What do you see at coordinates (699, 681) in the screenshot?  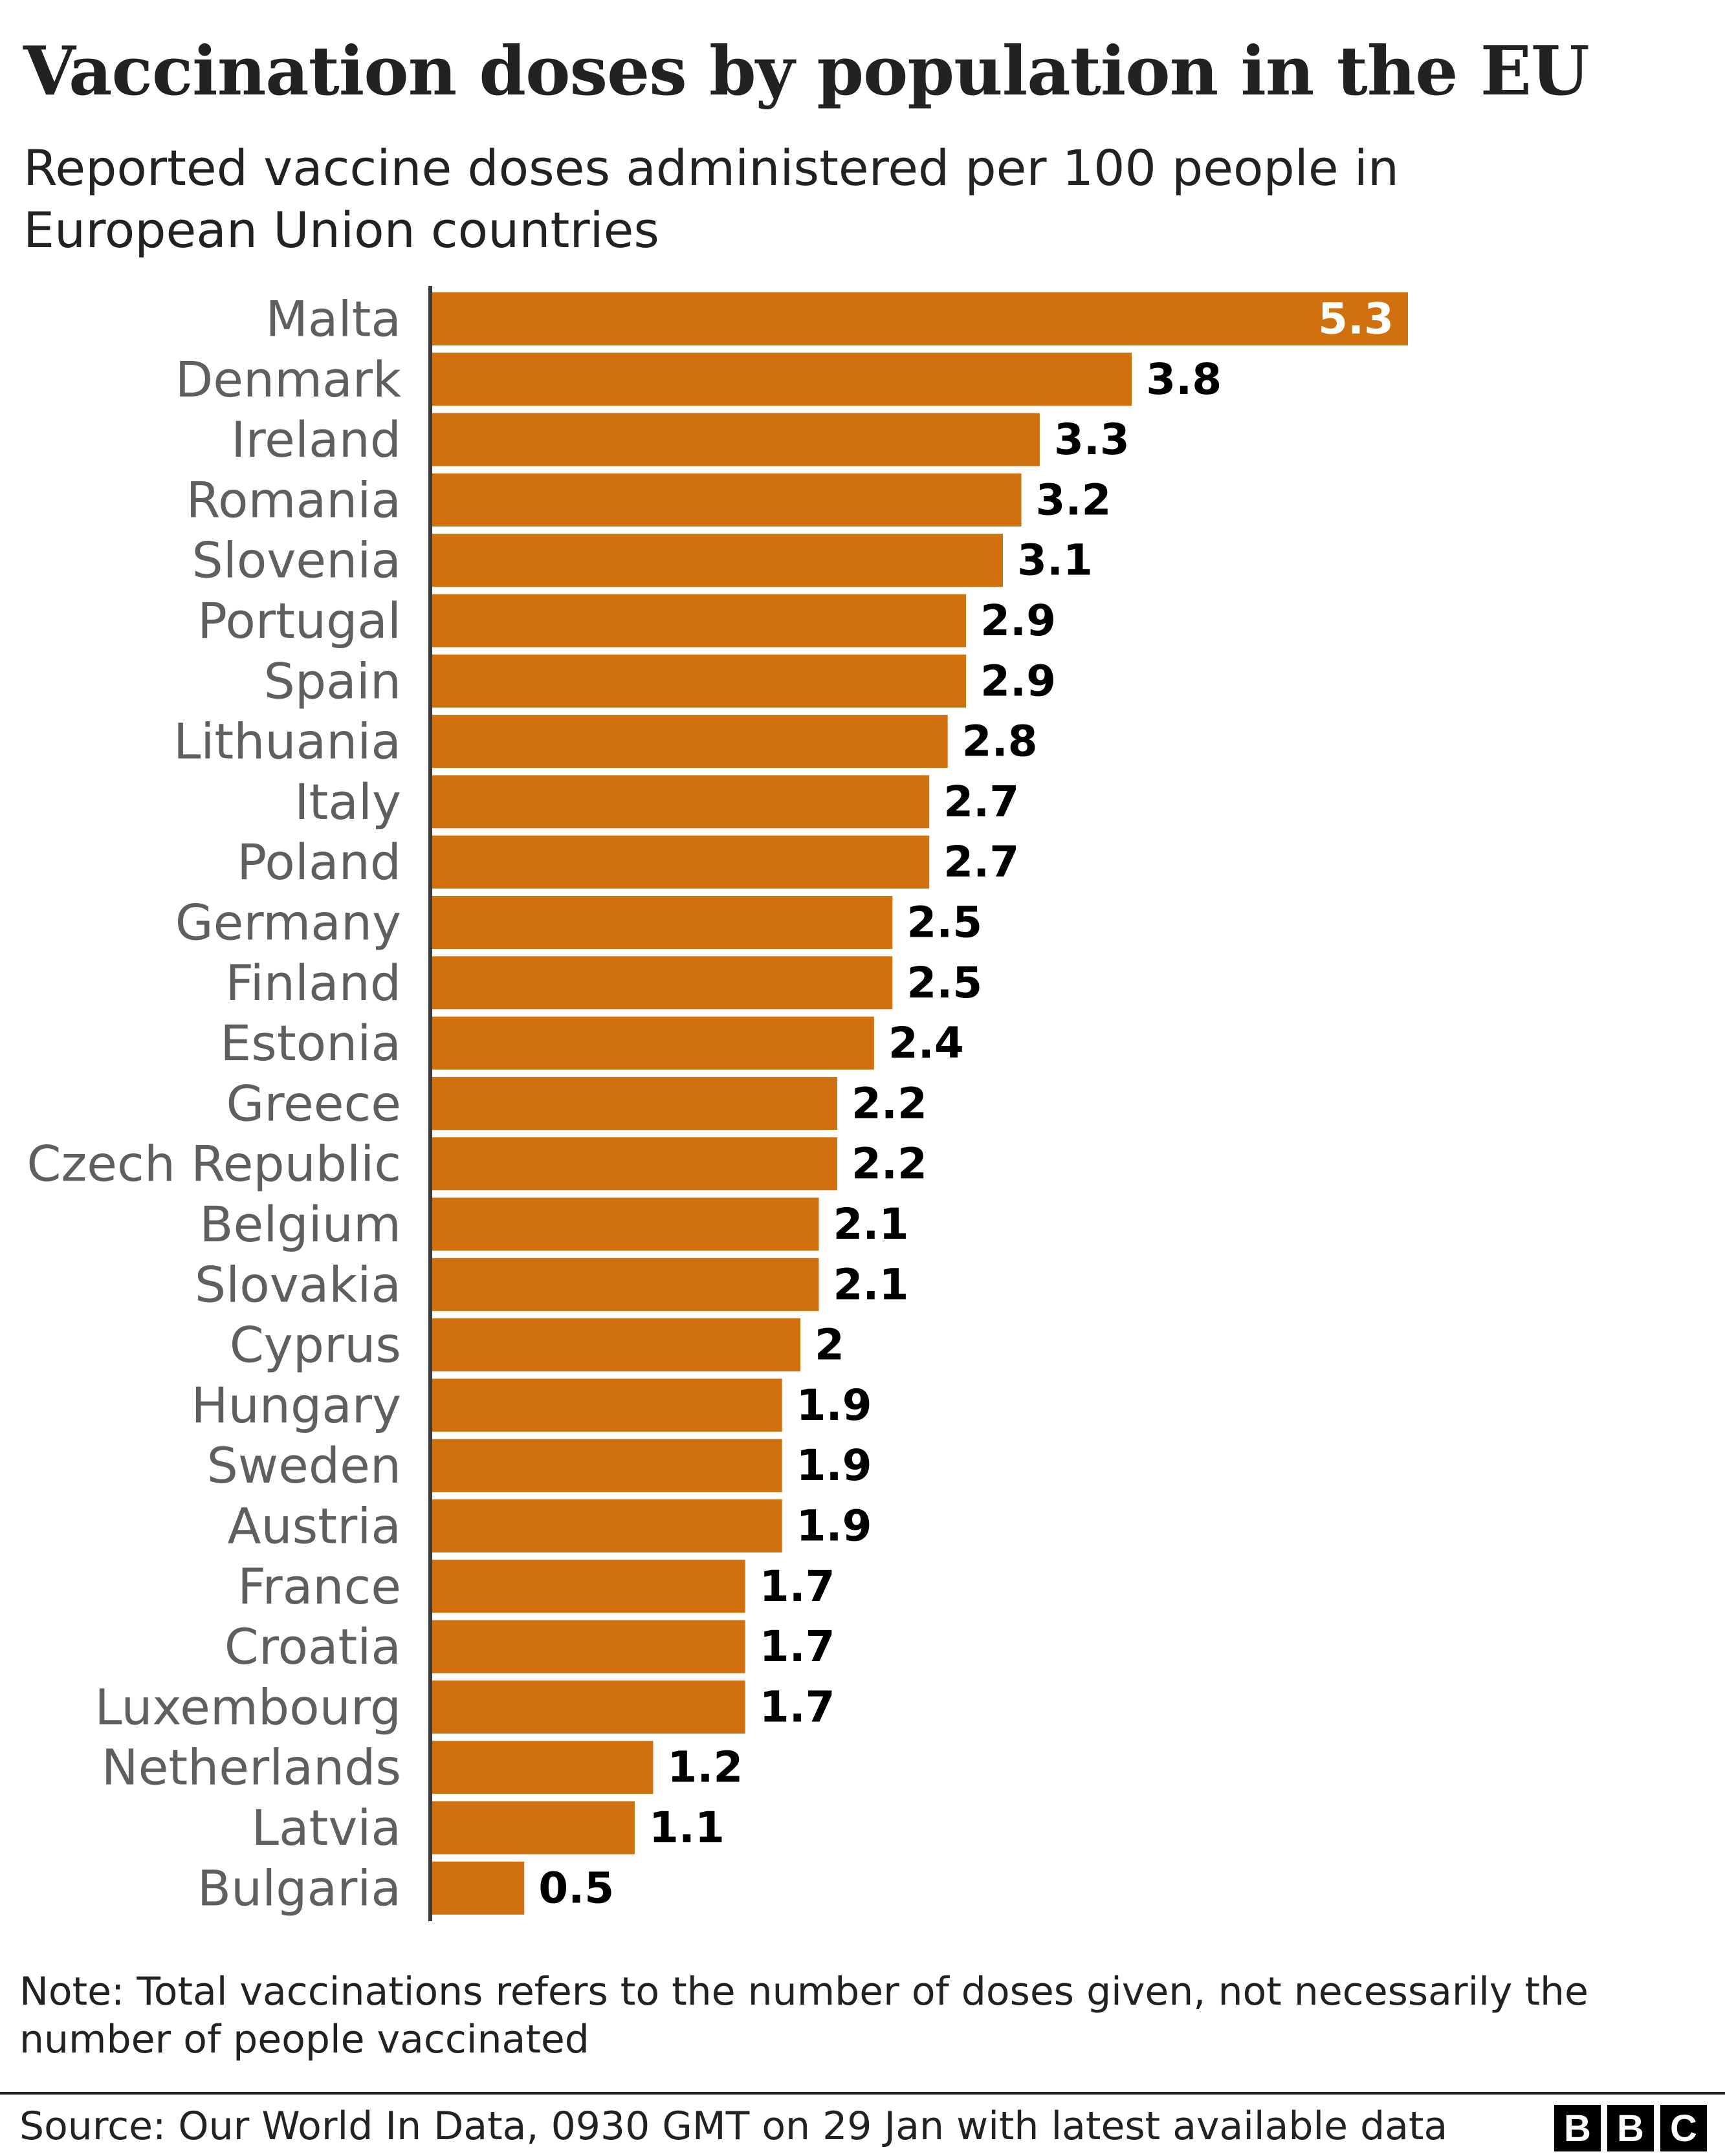 I see `bar-spain` at bounding box center [699, 681].